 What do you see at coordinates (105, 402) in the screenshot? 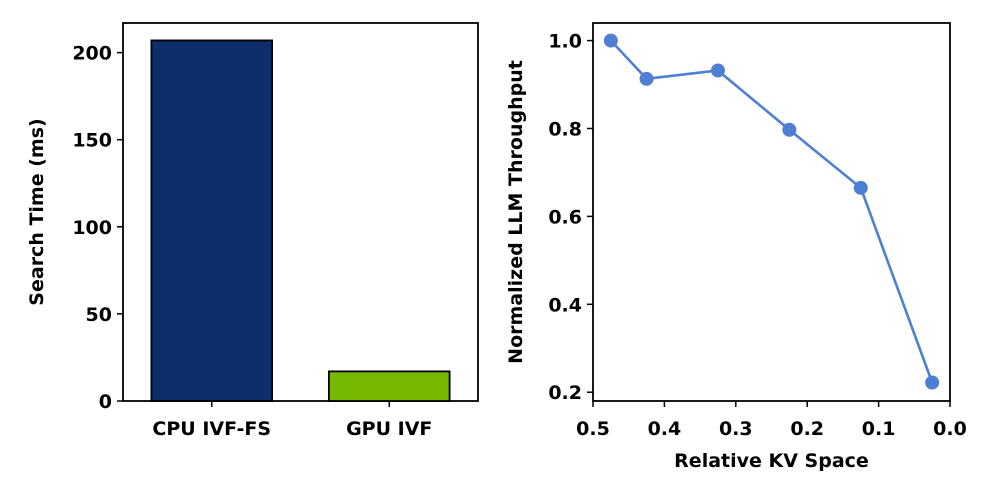
I see `bar-chart-y-tick-label: 0` at bounding box center [105, 402].